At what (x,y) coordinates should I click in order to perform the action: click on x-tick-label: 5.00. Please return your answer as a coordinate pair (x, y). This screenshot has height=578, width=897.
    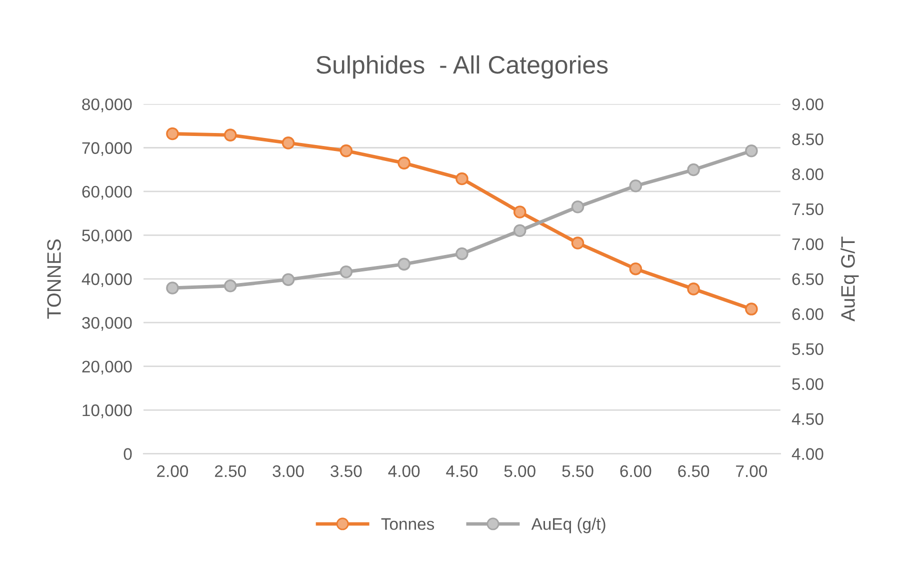
    Looking at the image, I should click on (520, 471).